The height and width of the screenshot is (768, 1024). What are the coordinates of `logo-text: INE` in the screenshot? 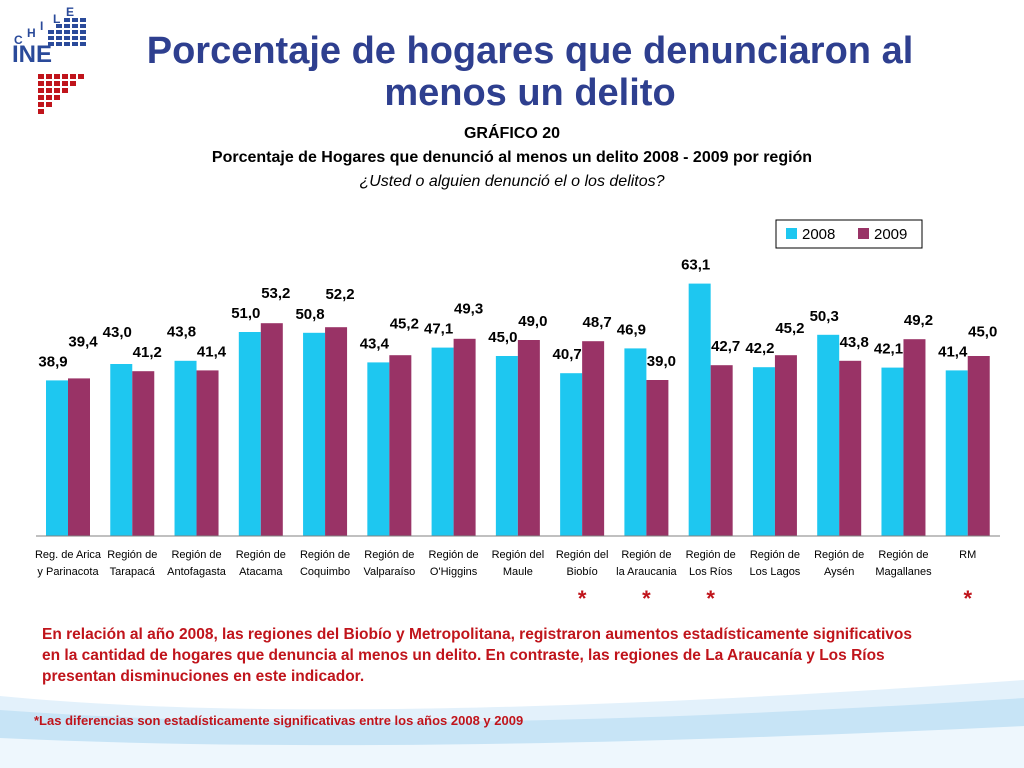 It's located at (32, 54).